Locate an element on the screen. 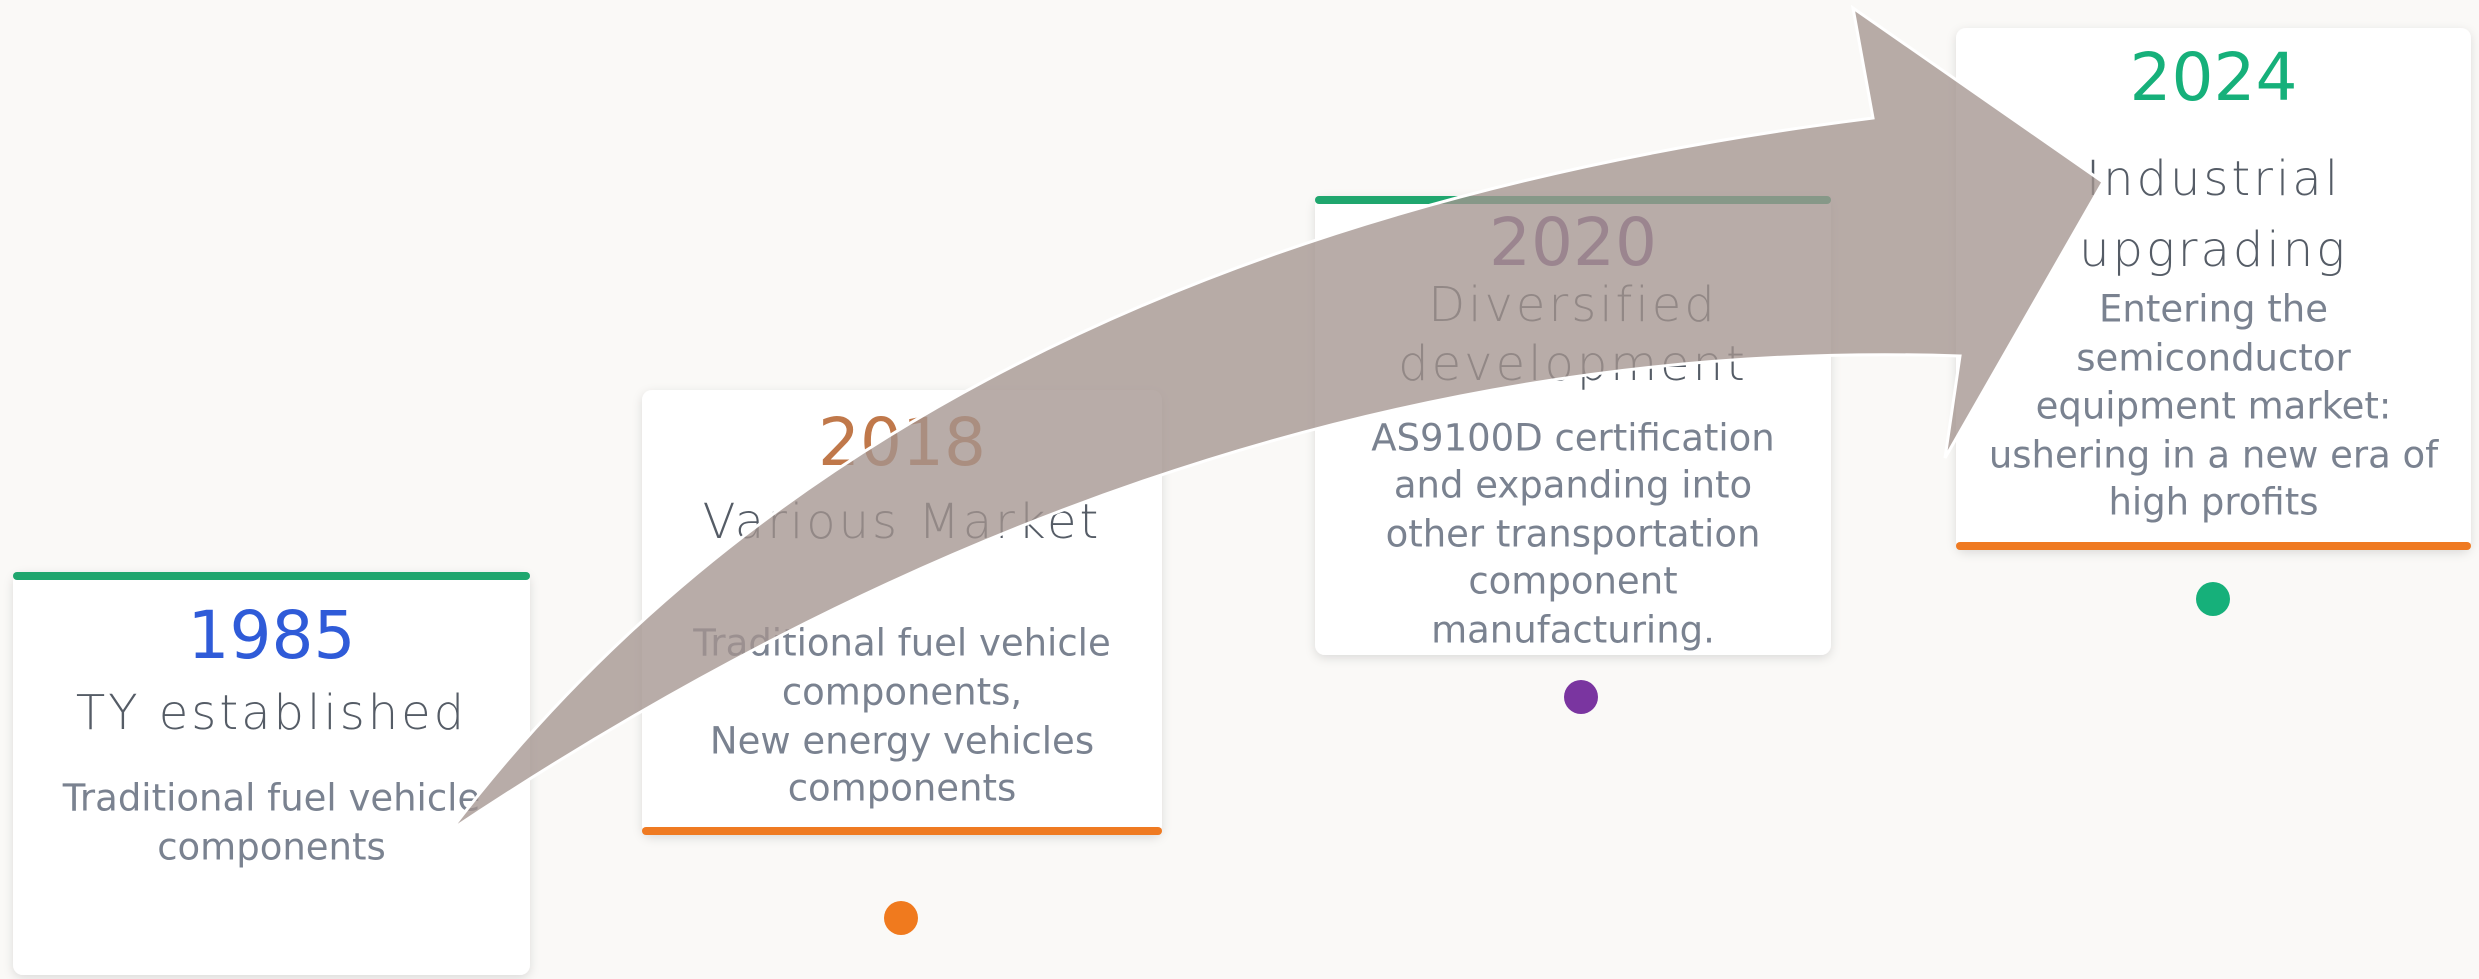  card-top-bar is located at coordinates (271, 576).